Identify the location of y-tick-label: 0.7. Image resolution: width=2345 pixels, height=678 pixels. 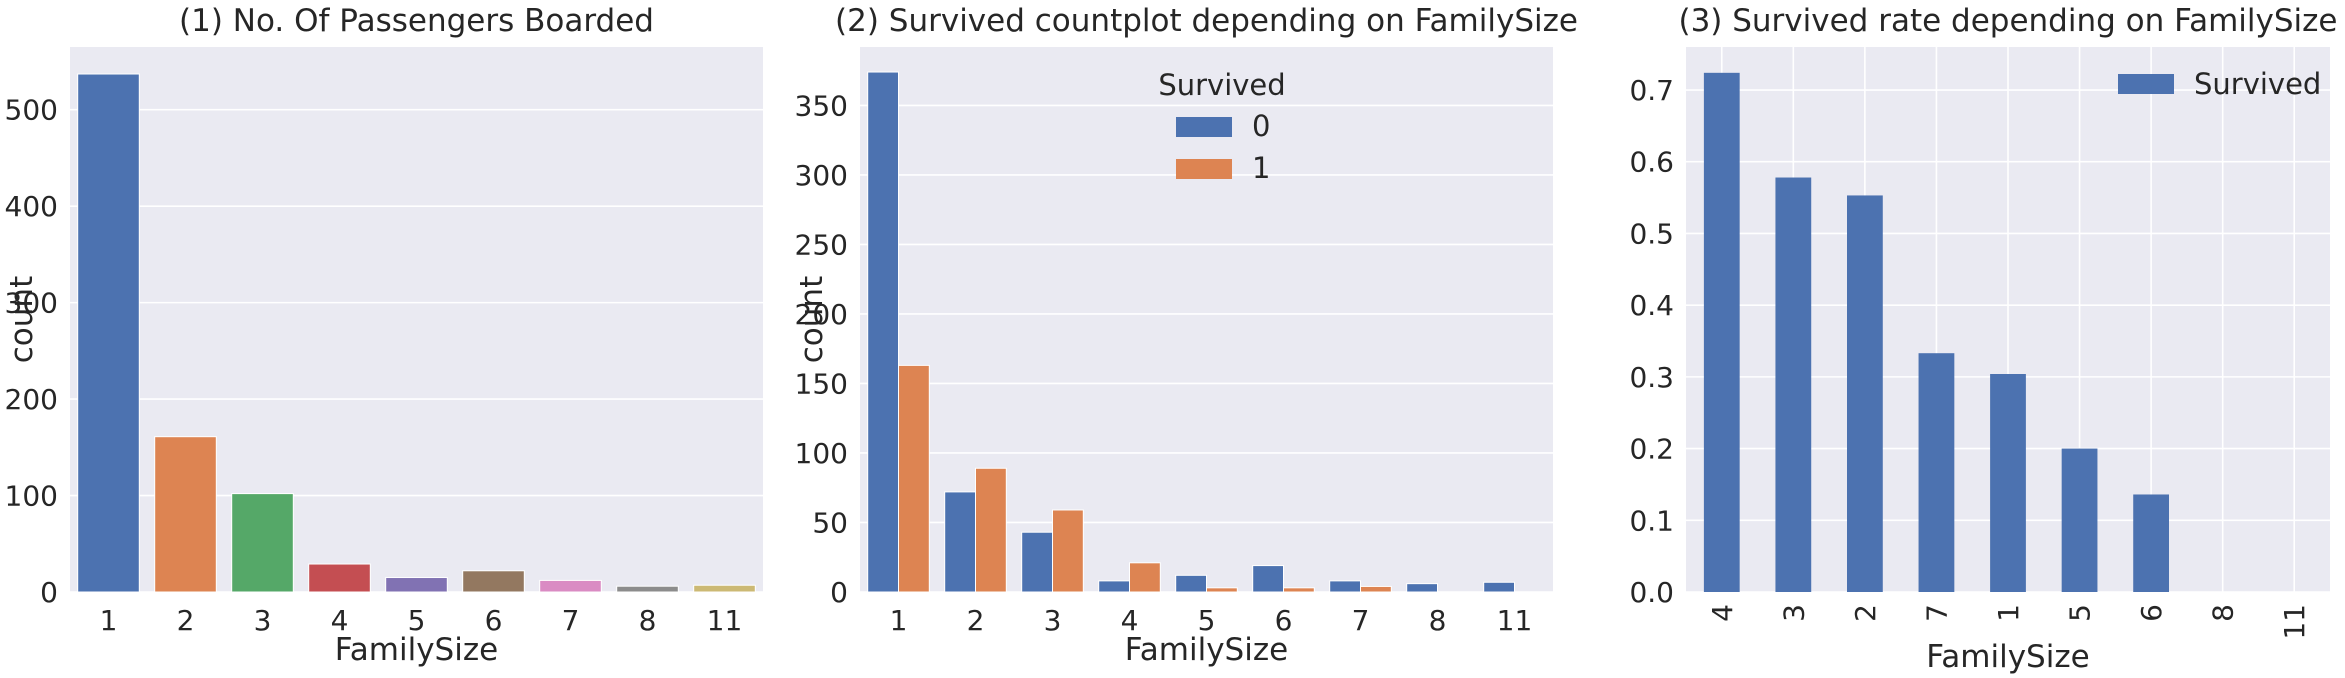
(1651, 90).